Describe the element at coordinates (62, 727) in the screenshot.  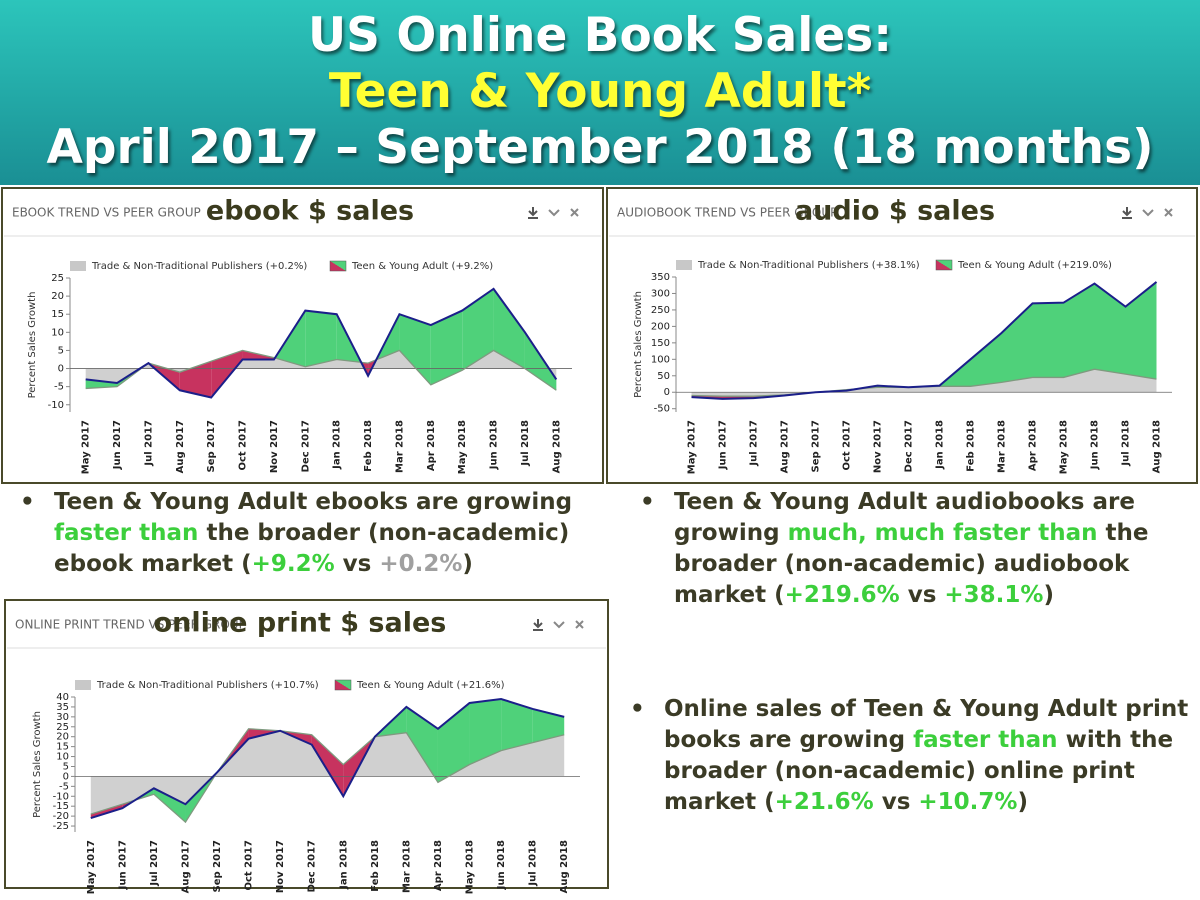
I see `y-tick-label: 25` at that location.